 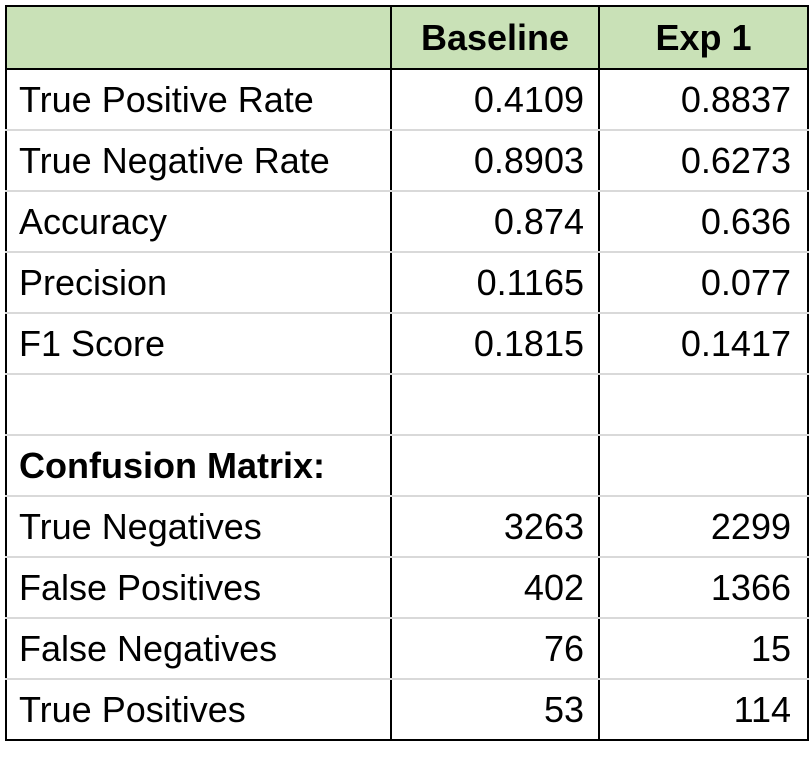 I want to click on baseline-value-cell: 0.4109, so click(x=495, y=99).